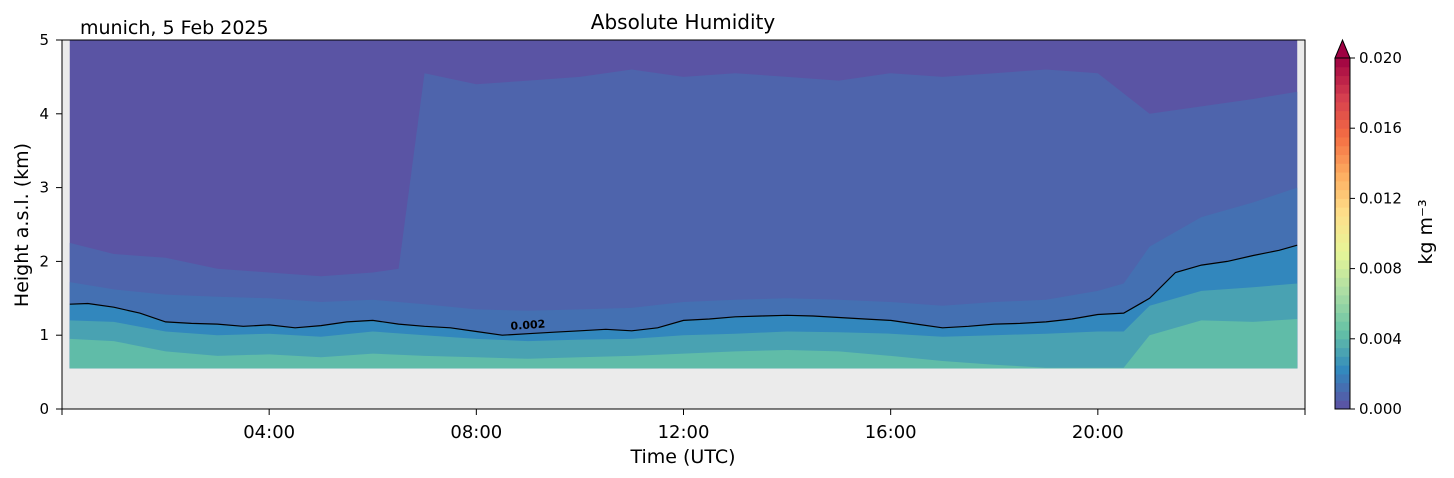 The height and width of the screenshot is (478, 1454). Describe the element at coordinates (476, 432) in the screenshot. I see `x-tick-label: 08:00` at that location.